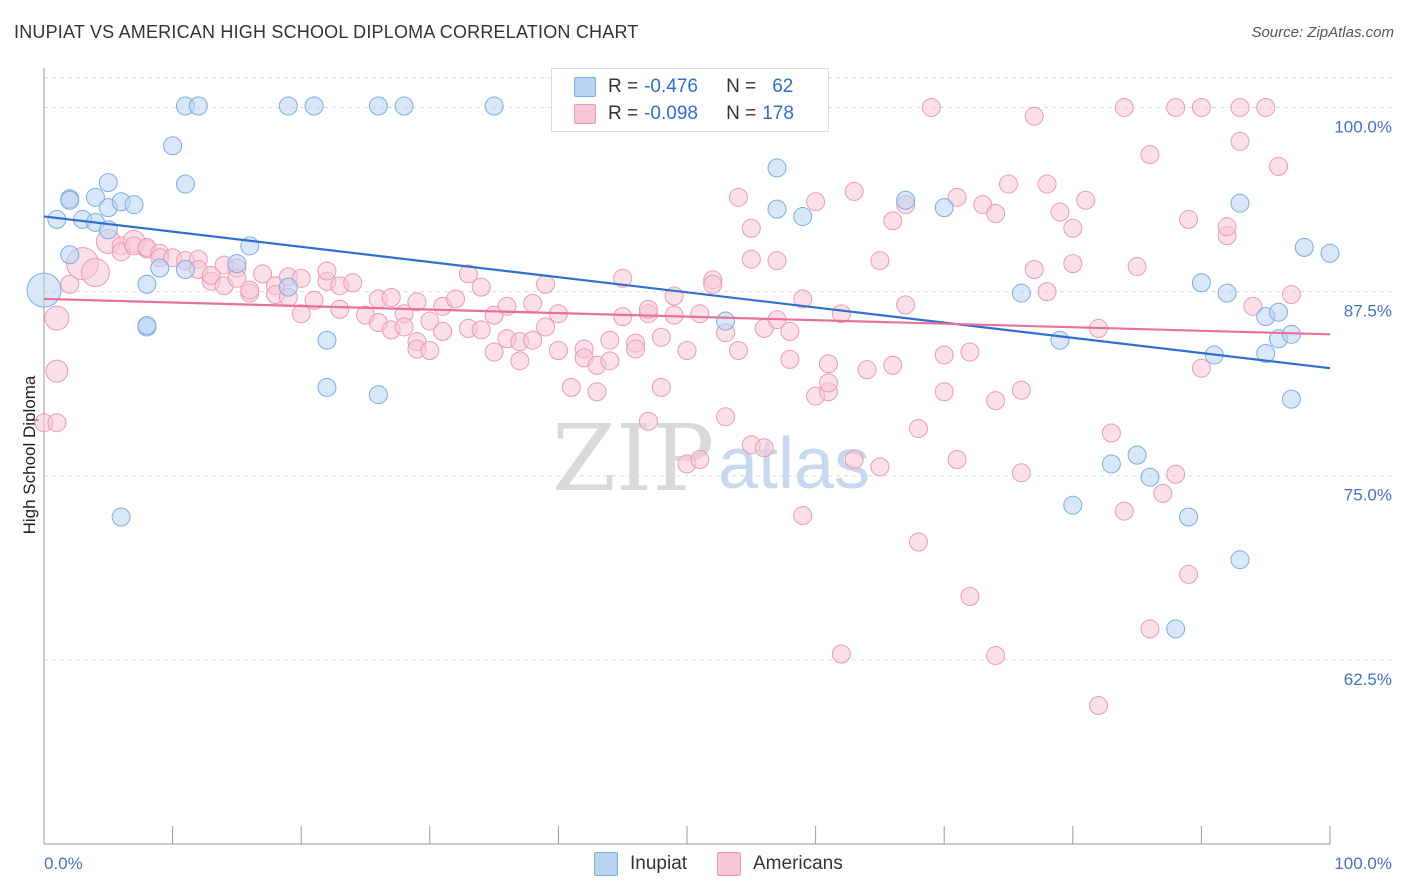  I want to click on correlation-legend: R = -0.476 N = 62 R = -0.098 N = 178, so click(690, 100).